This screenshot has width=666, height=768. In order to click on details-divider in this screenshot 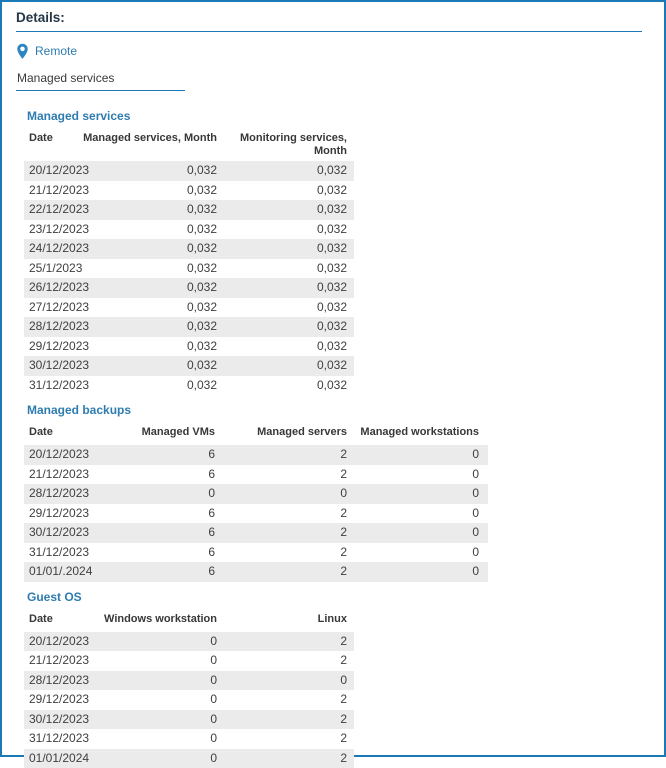, I will do `click(329, 31)`.